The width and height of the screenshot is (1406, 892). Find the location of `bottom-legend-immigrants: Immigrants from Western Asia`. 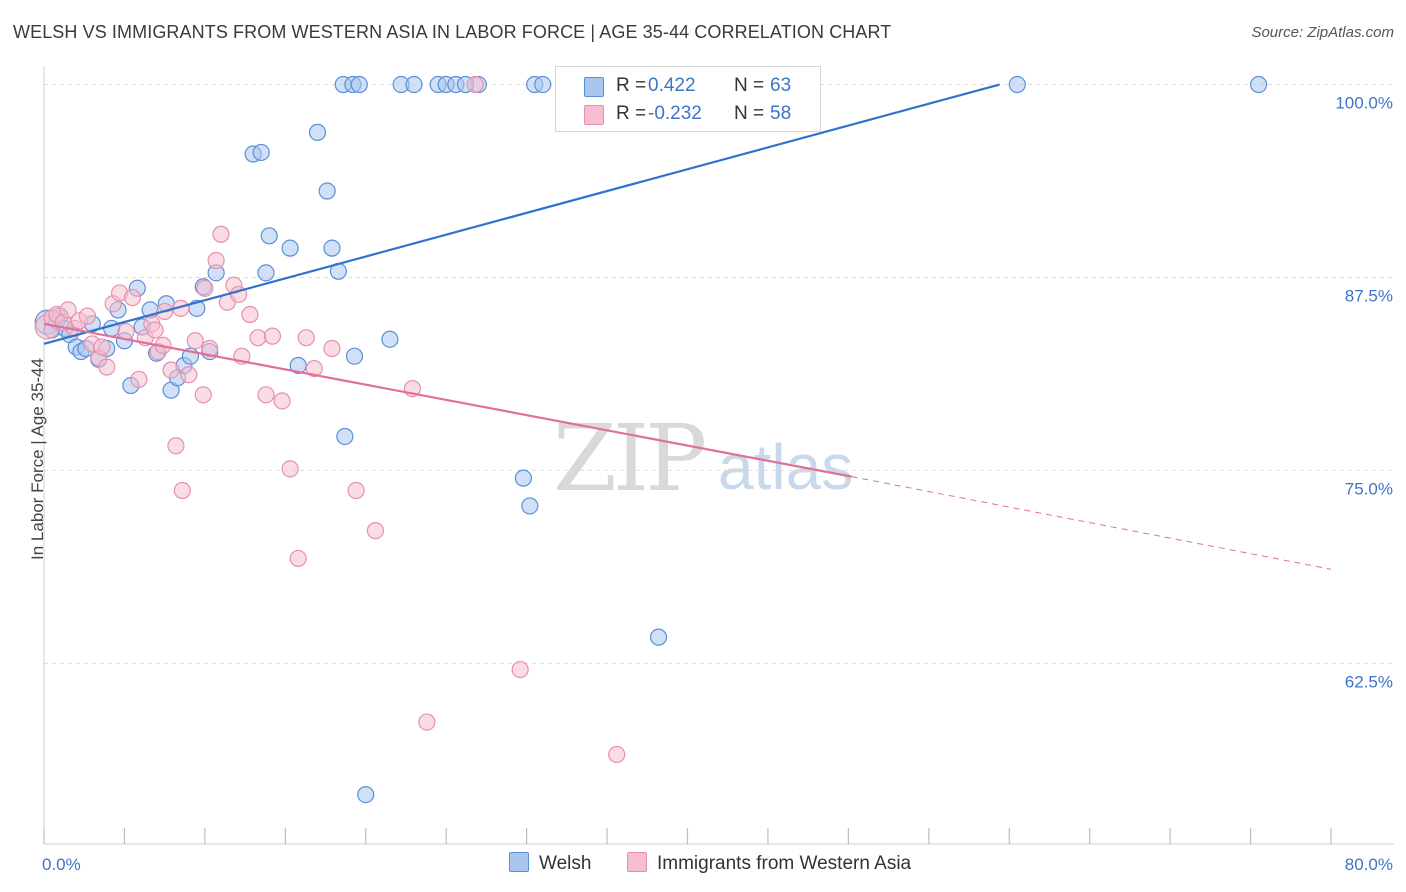

bottom-legend-immigrants: Immigrants from Western Asia is located at coordinates (769, 863).